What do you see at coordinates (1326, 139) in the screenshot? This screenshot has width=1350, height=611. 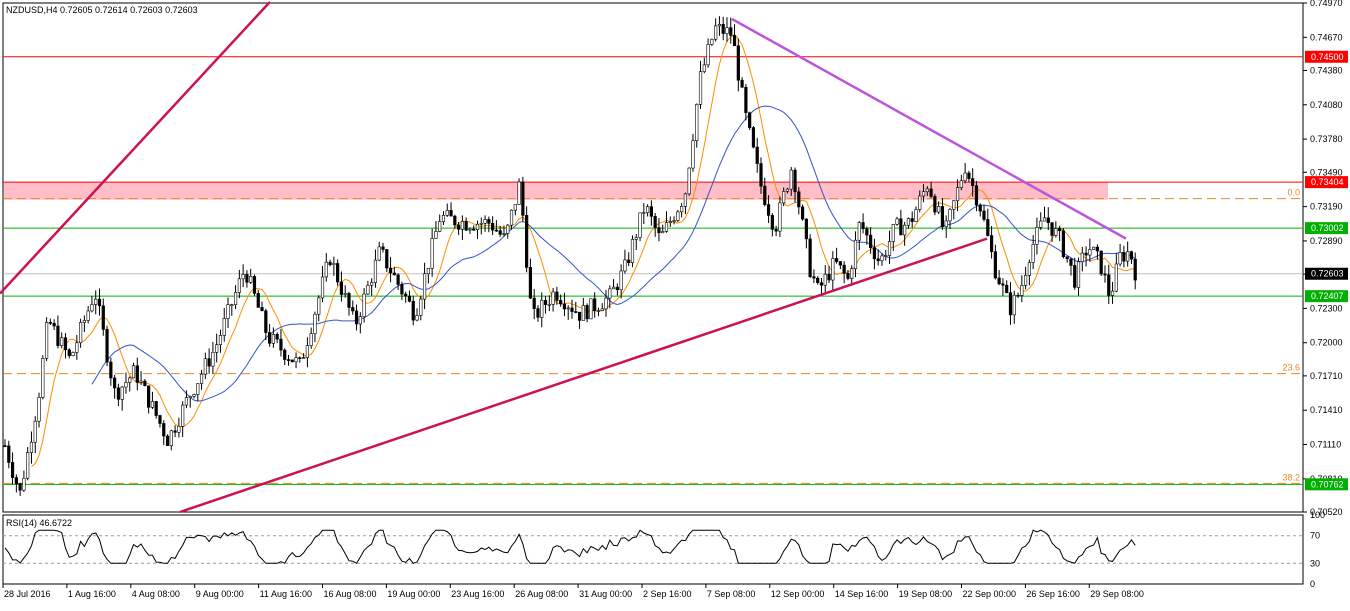 I see `price-tick-label: 0.73780` at bounding box center [1326, 139].